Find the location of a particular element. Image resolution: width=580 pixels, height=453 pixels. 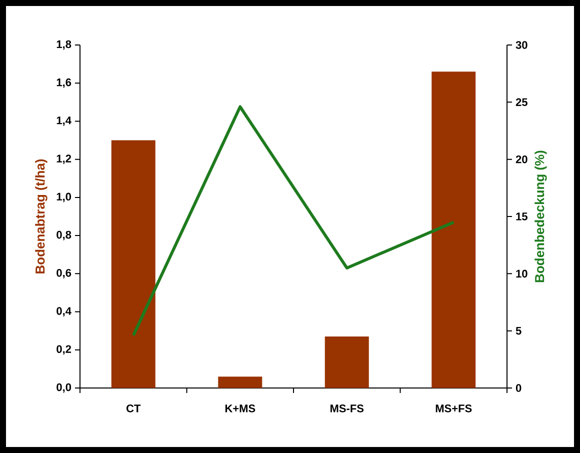

y-tick-label: 1,8 is located at coordinates (64, 45).